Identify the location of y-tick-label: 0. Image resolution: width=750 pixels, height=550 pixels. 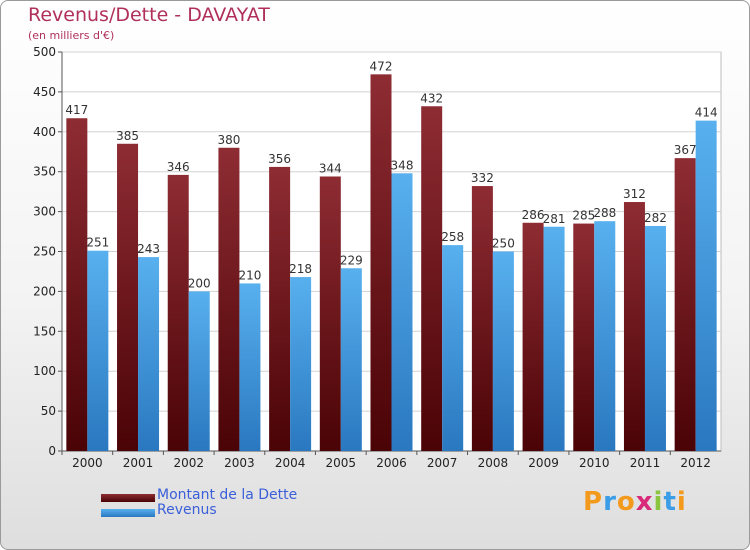
(52, 451).